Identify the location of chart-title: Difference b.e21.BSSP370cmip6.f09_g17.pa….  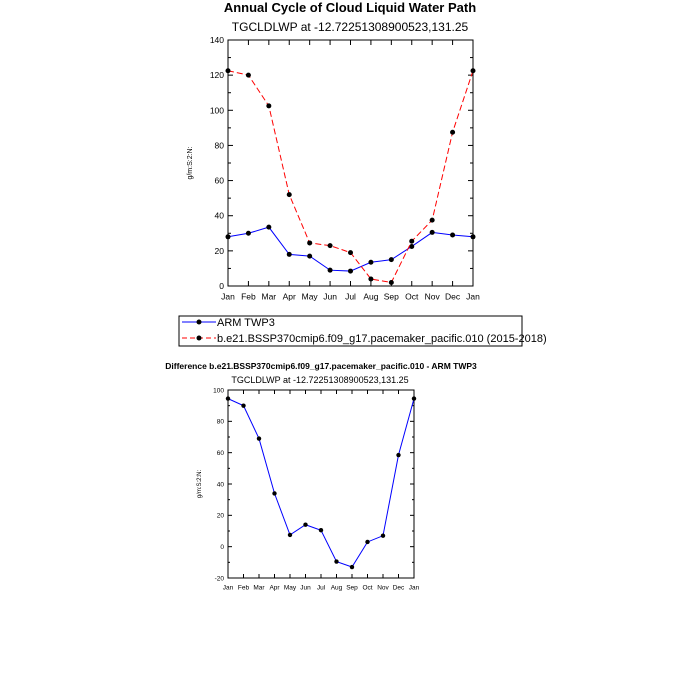
(321, 366).